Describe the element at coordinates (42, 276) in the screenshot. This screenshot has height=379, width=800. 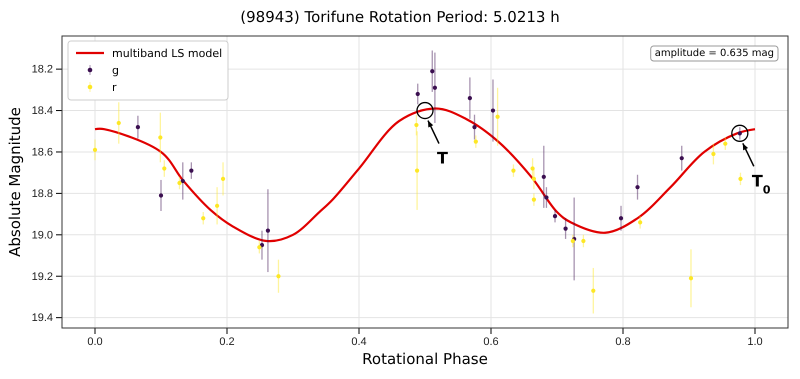
I see `y-tick-label: 19.2` at that location.